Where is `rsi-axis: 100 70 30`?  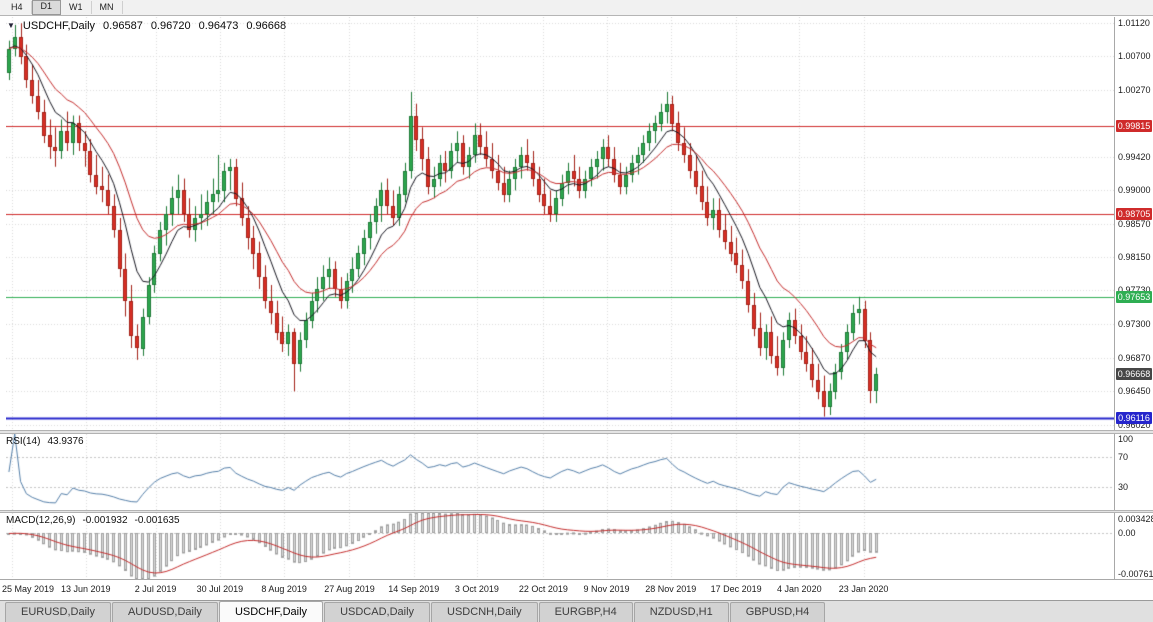 rsi-axis: 100 70 30 is located at coordinates (1133, 472).